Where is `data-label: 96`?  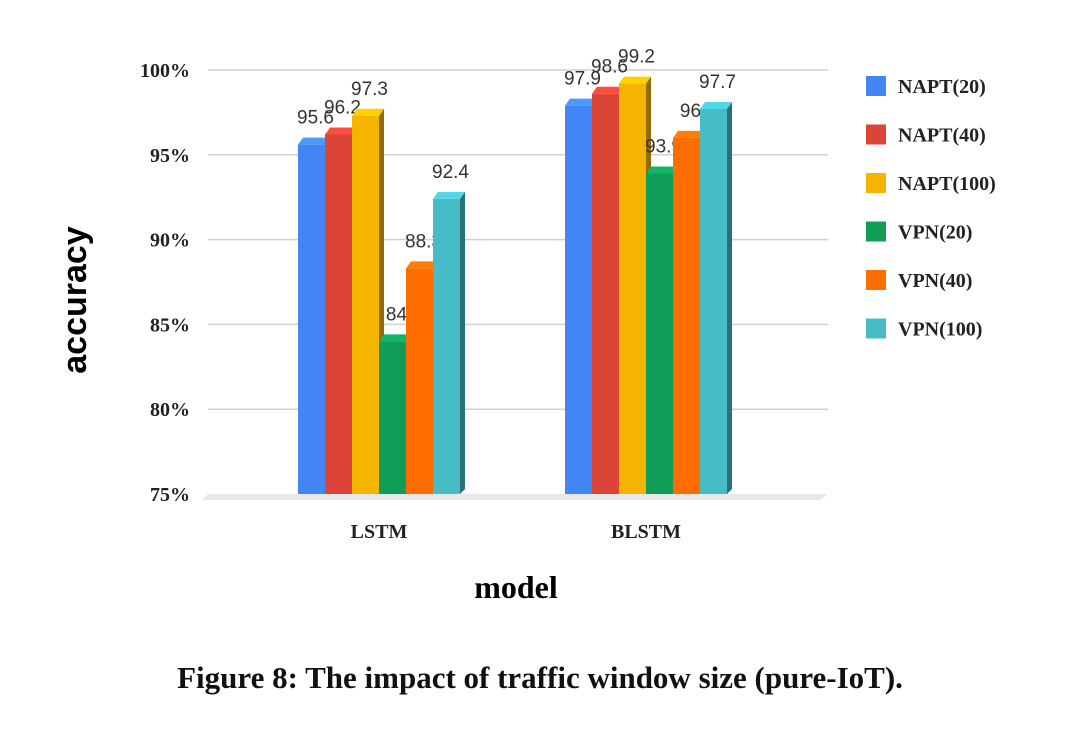
data-label: 96 is located at coordinates (690, 111).